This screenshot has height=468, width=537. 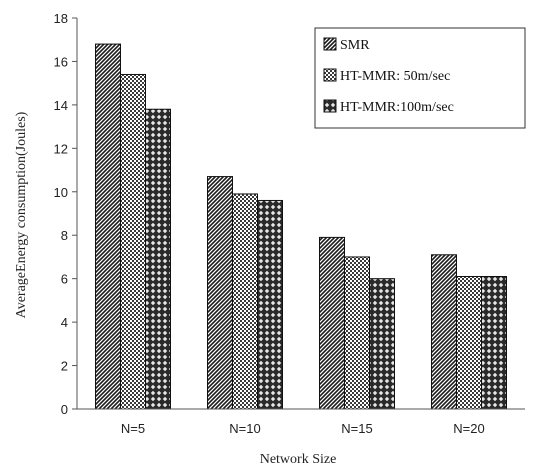 What do you see at coordinates (61, 18) in the screenshot?
I see `y-tick-label: 18` at bounding box center [61, 18].